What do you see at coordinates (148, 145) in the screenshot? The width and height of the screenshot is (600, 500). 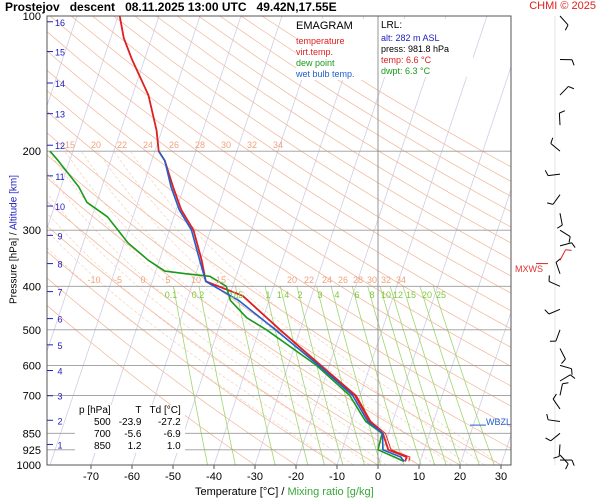 I see `dry-adiabat-label: 24` at bounding box center [148, 145].